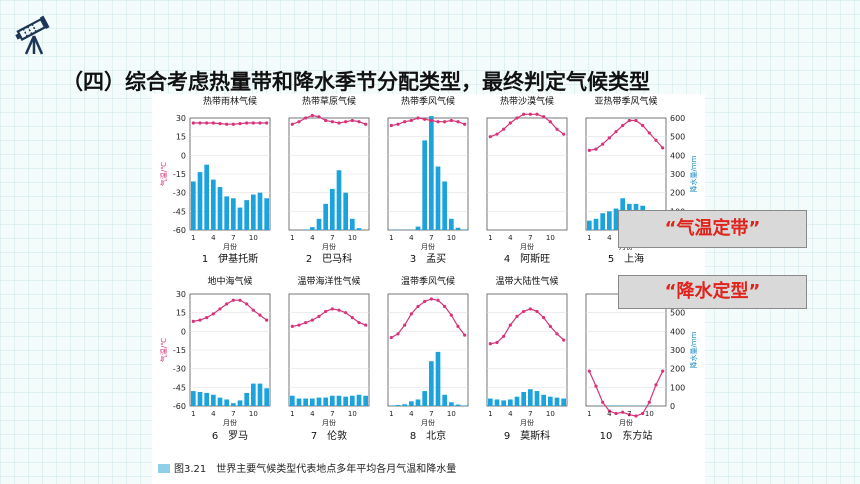 The width and height of the screenshot is (860, 484). Describe the element at coordinates (329, 101) in the screenshot. I see `chart-title: 热带草原气候` at that location.